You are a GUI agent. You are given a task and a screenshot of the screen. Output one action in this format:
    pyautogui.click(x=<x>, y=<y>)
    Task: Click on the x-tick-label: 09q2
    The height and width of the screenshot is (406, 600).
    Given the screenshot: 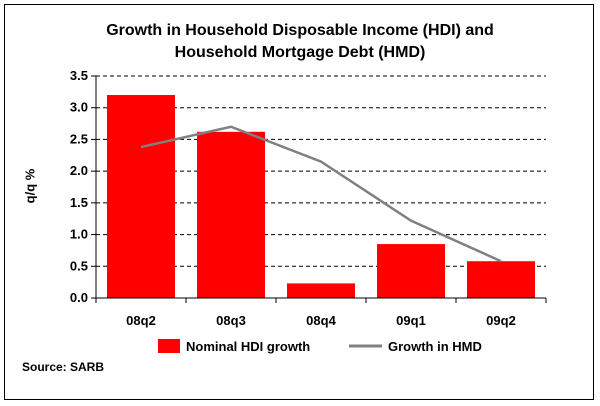 What is the action you would take?
    pyautogui.click(x=501, y=320)
    